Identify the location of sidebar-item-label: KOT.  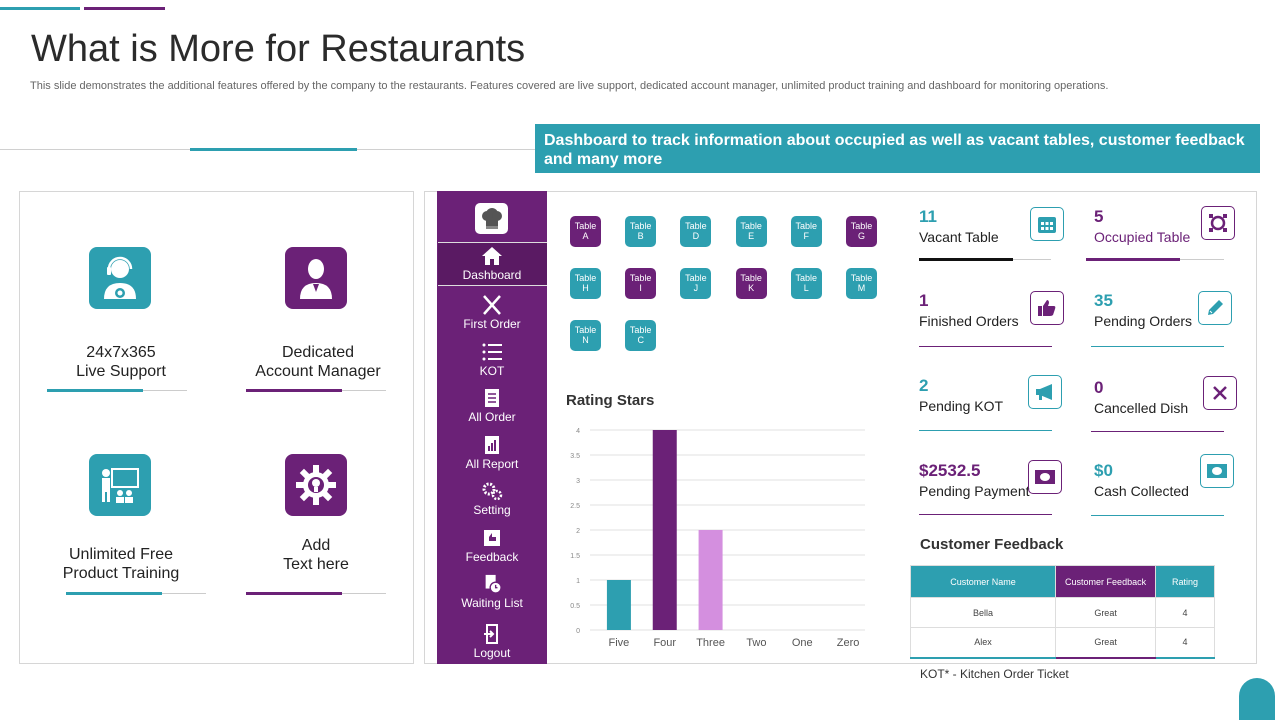
(492, 371).